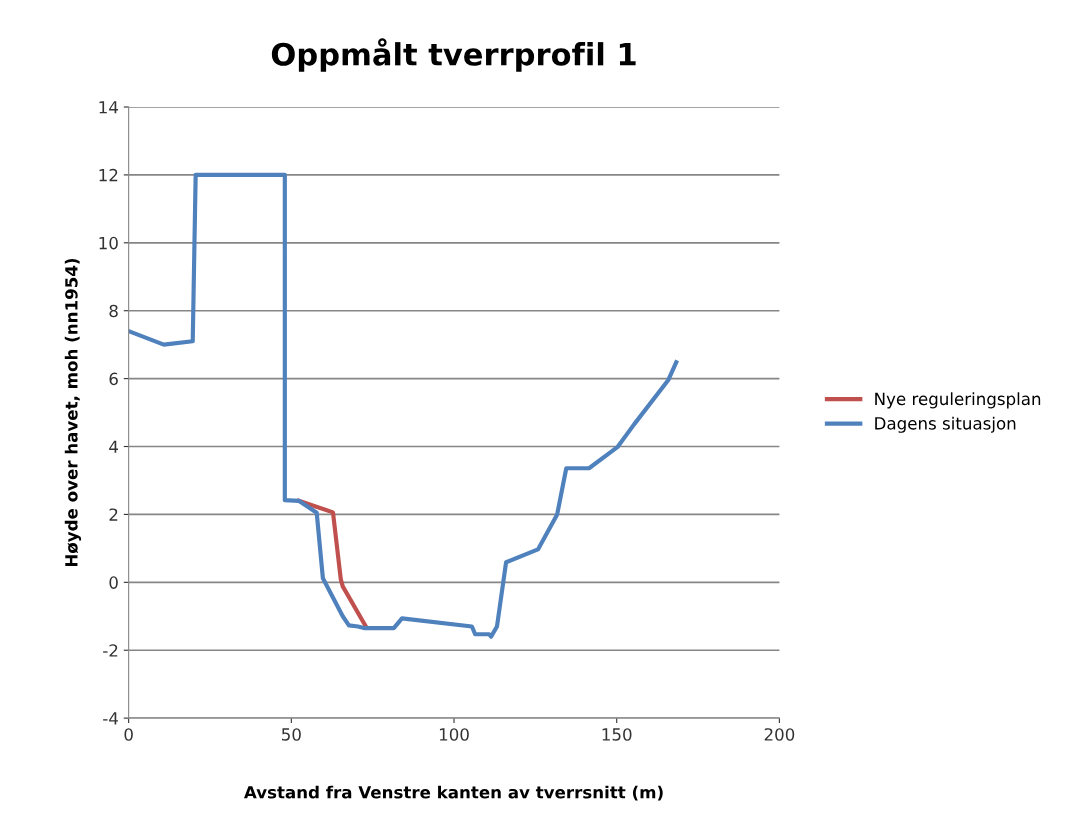  What do you see at coordinates (110, 650) in the screenshot?
I see `y-tick-label: -2` at bounding box center [110, 650].